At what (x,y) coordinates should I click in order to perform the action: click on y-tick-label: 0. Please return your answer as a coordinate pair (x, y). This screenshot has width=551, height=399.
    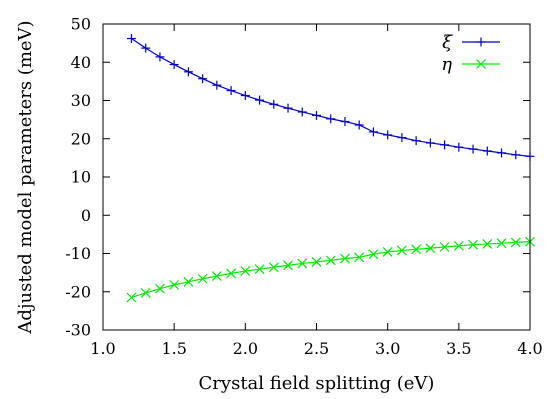
    Looking at the image, I should click on (86, 215).